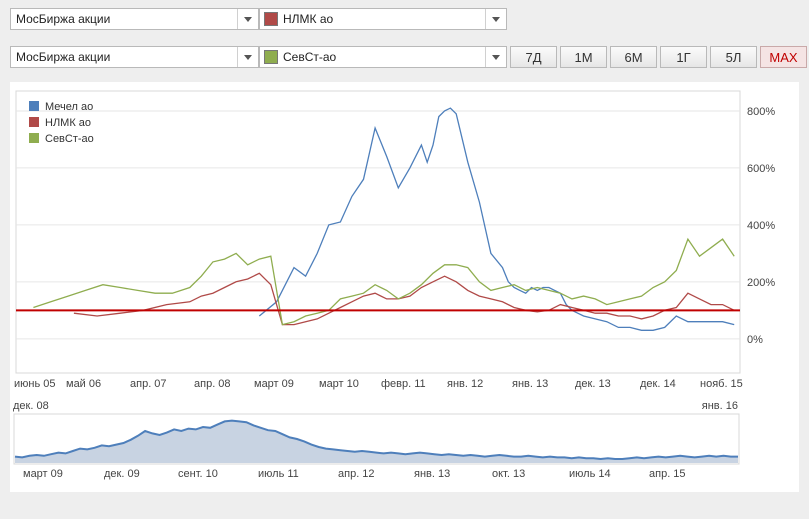  Describe the element at coordinates (383, 57) in the screenshot. I see `instrument-select-2: СевСт-ао` at that location.